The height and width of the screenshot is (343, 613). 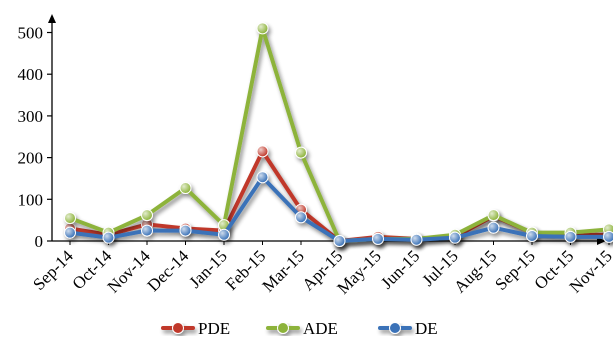 What do you see at coordinates (514, 269) in the screenshot?
I see `x-tick-label: Sep-15` at bounding box center [514, 269].